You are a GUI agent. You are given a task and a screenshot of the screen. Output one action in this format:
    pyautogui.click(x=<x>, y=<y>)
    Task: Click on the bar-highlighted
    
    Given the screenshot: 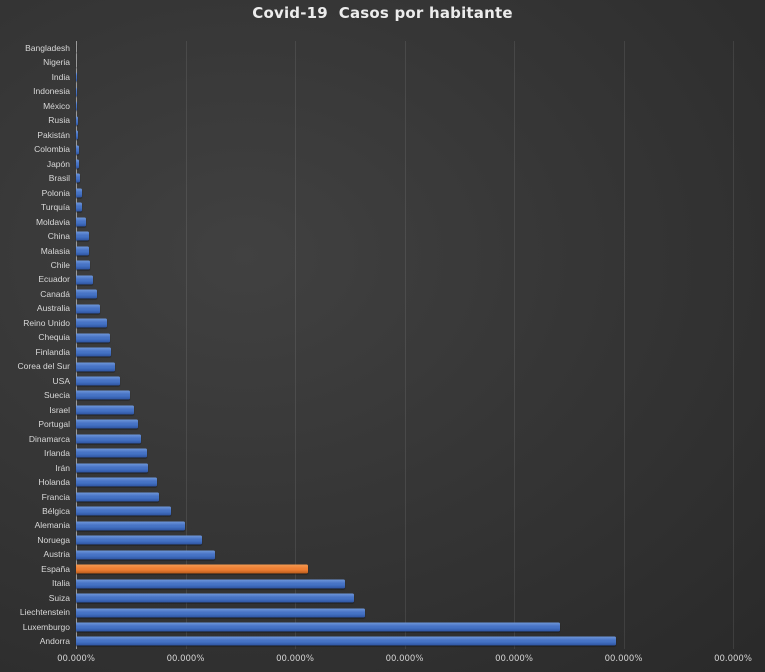 What is the action you would take?
    pyautogui.click(x=192, y=569)
    